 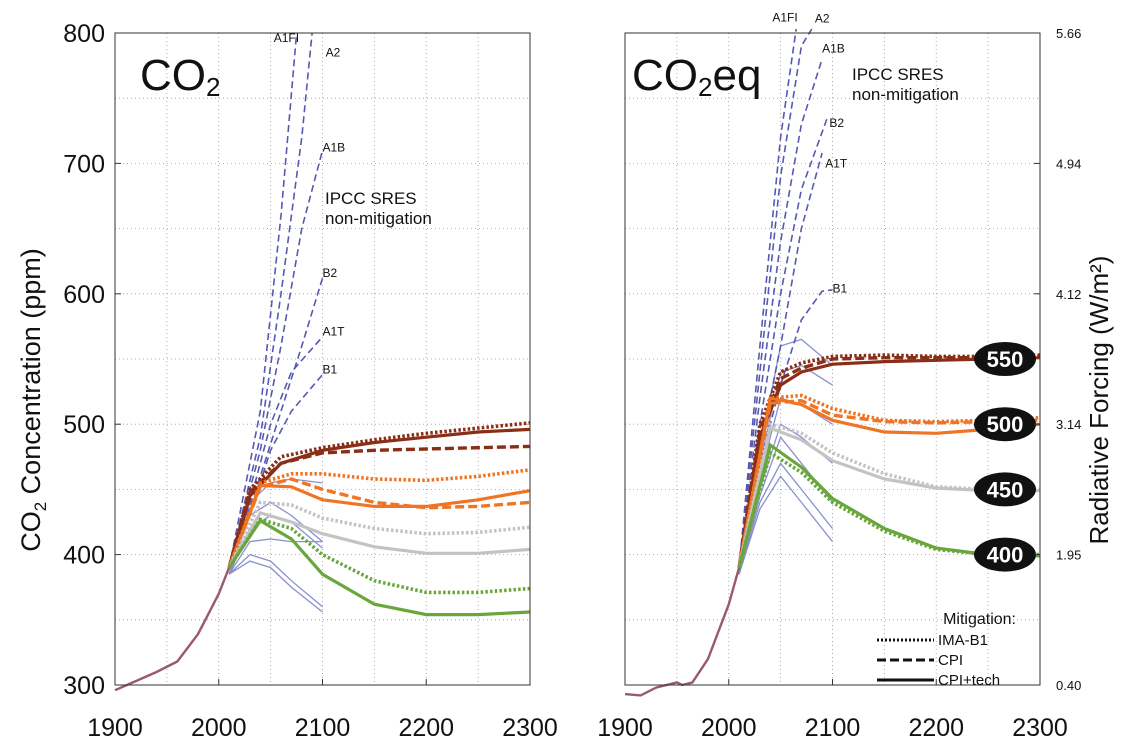 I want to click on scenario-labels-right: A1FI A2 A1B B2 A1T B1, so click(x=810, y=152).